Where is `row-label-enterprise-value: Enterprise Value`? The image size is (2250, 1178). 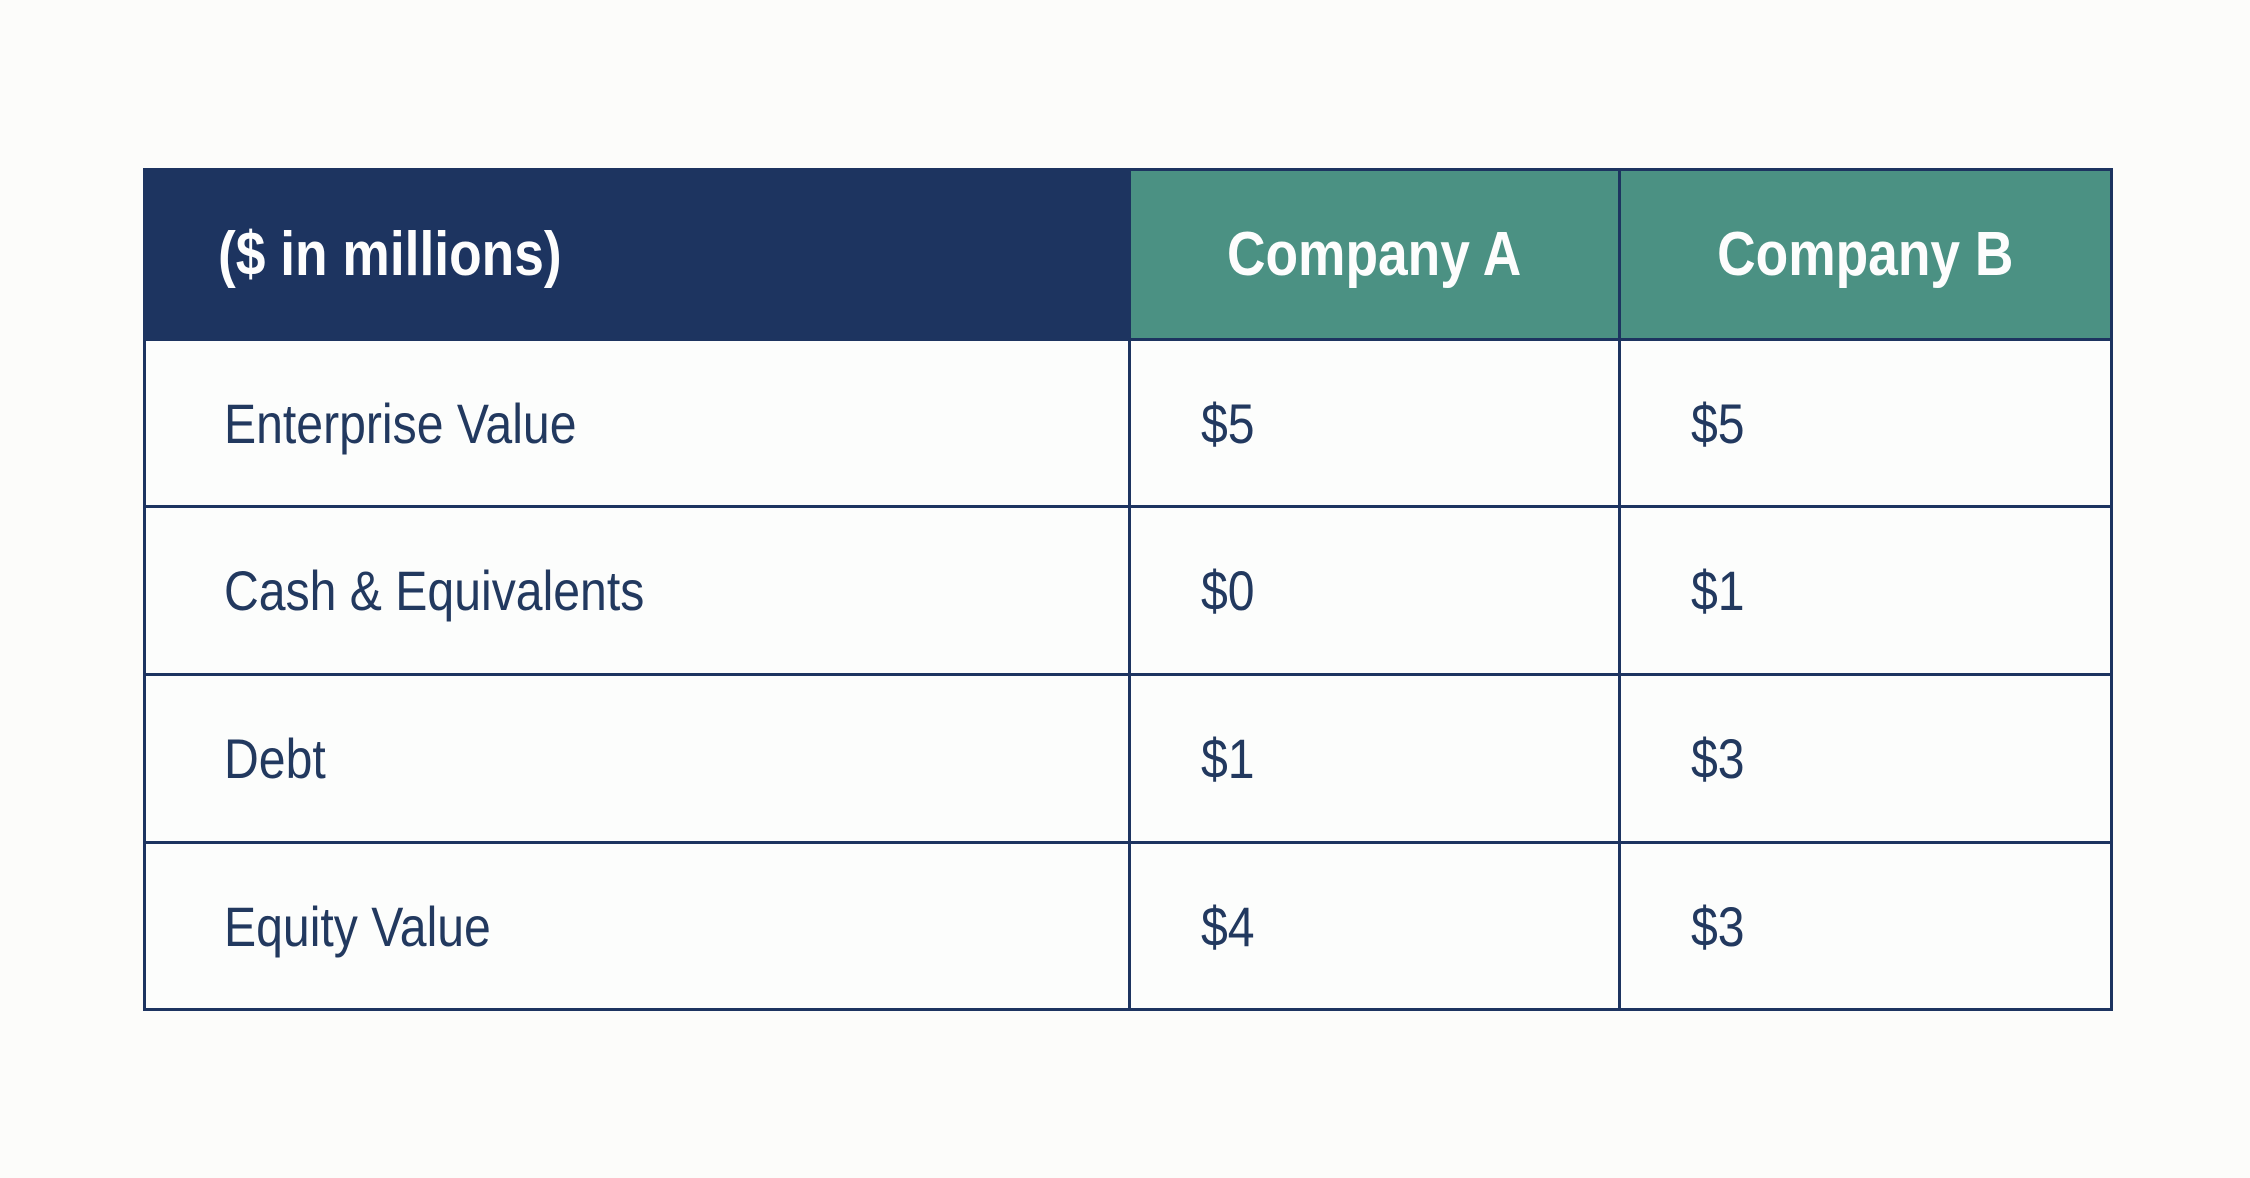
row-label-enterprise-value: Enterprise Value is located at coordinates (637, 421).